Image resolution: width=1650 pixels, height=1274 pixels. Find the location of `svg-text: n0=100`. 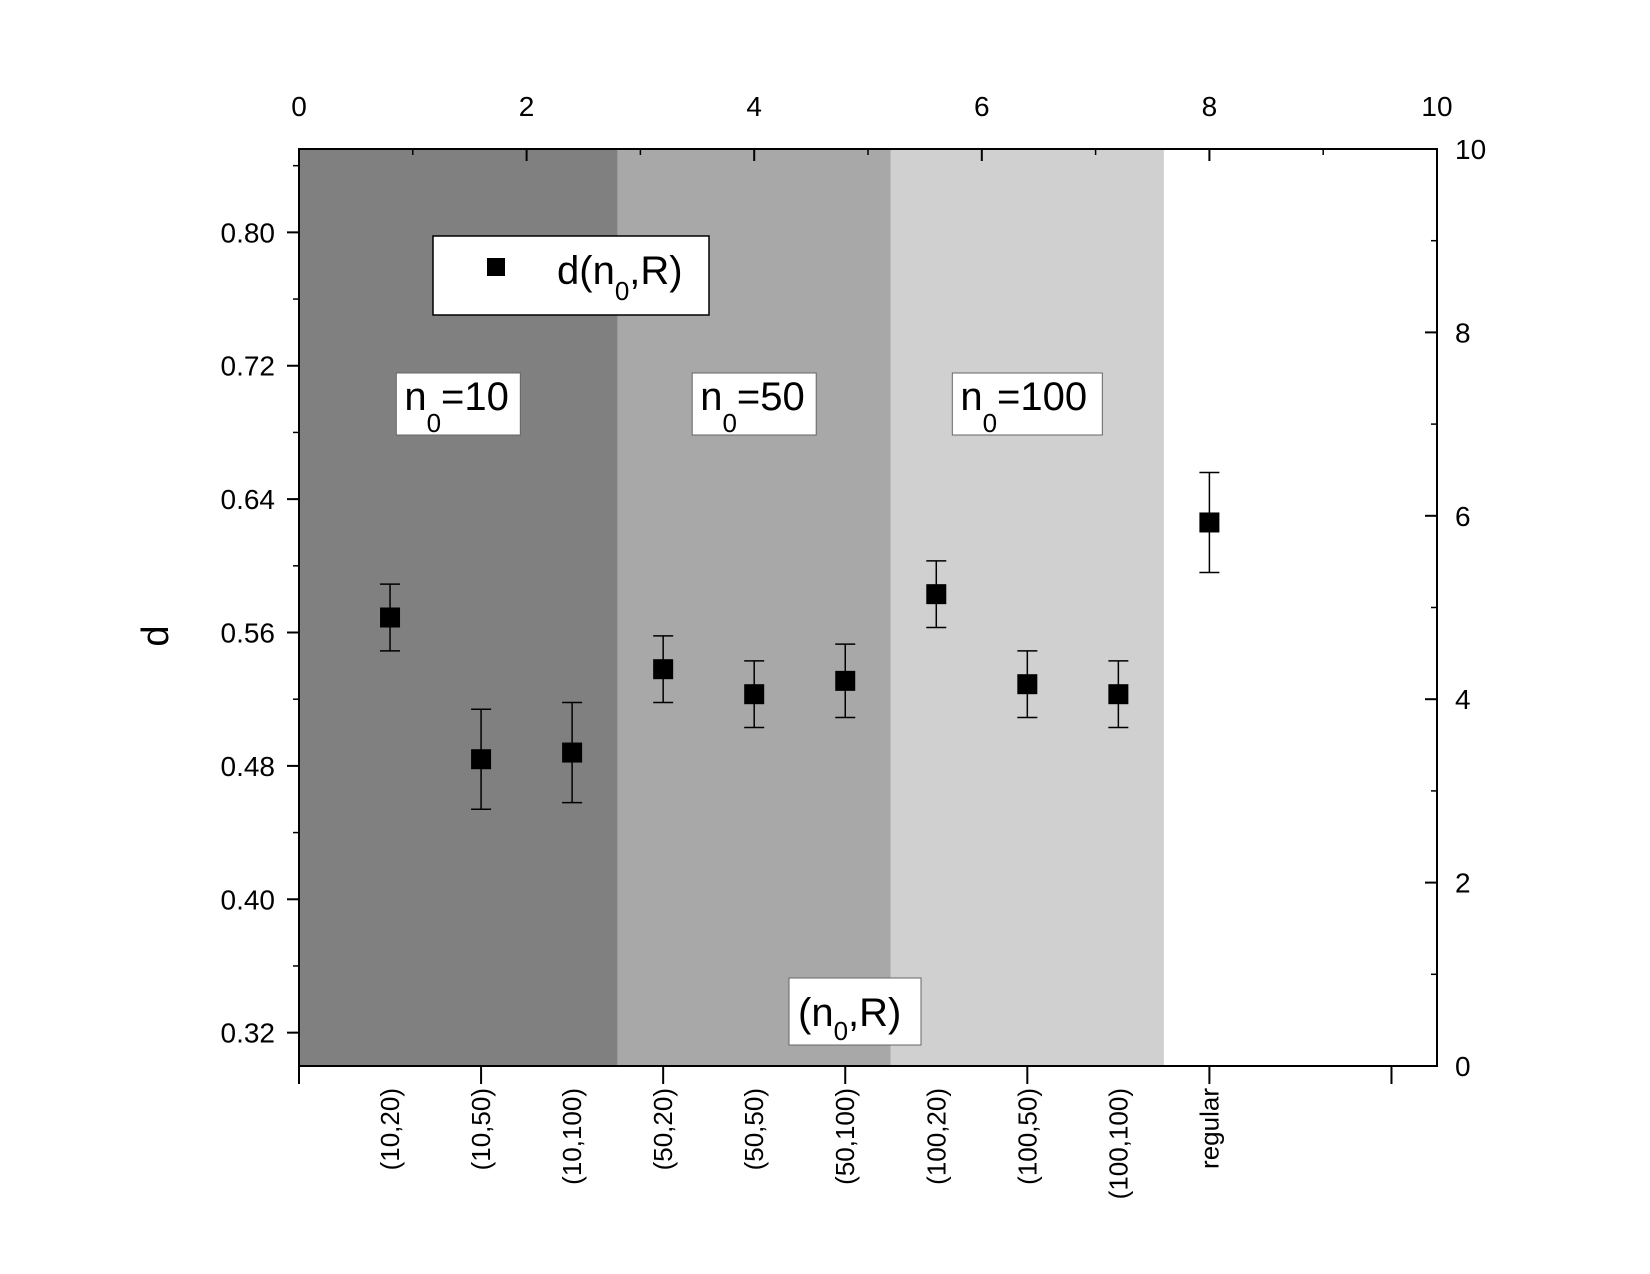

svg-text: n0=100 is located at coordinates (1023, 406).